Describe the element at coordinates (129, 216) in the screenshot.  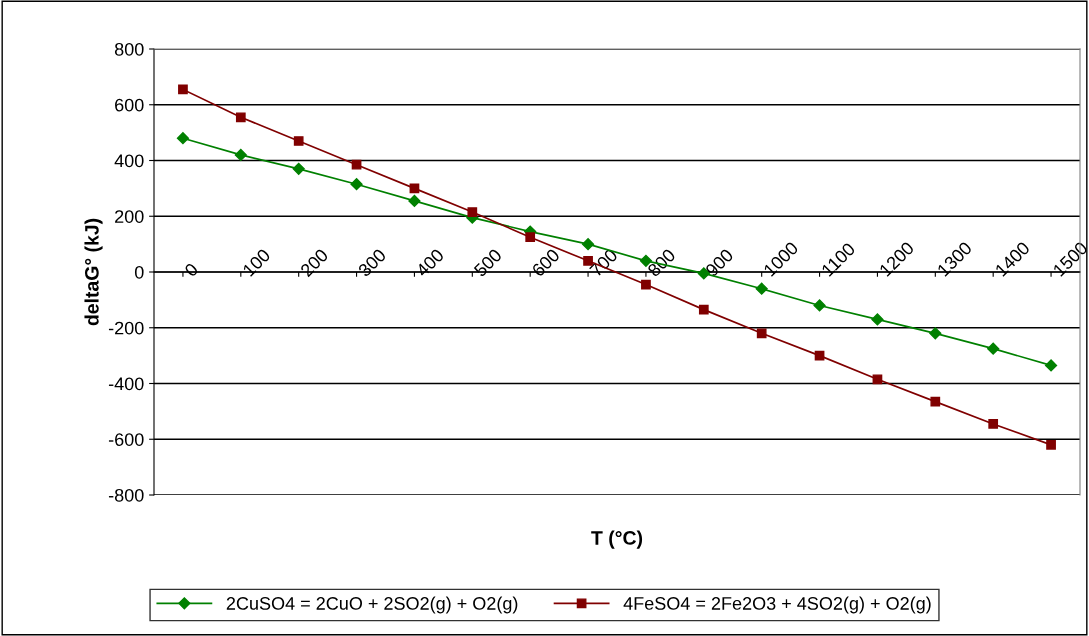
I see `y-tick-label: 200` at that location.